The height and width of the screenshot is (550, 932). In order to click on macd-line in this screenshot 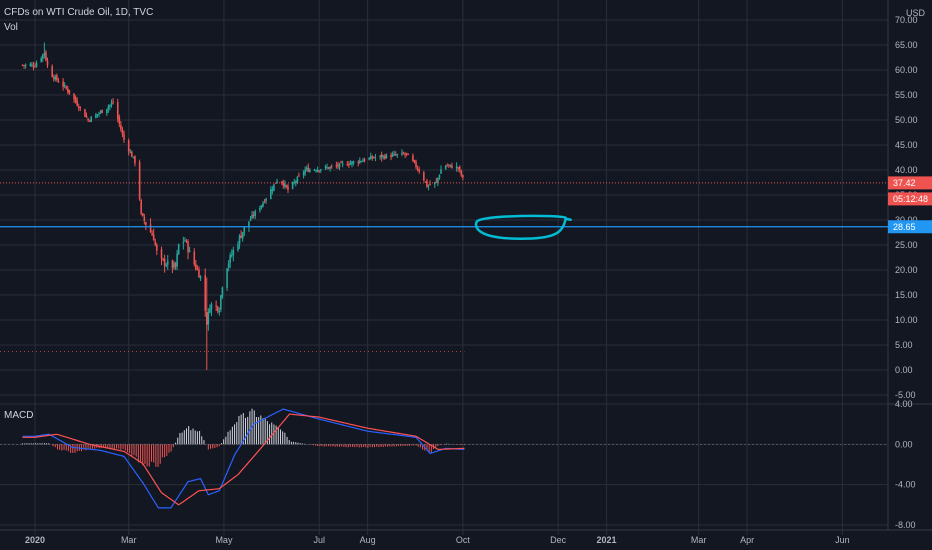, I will do `click(243, 458)`.